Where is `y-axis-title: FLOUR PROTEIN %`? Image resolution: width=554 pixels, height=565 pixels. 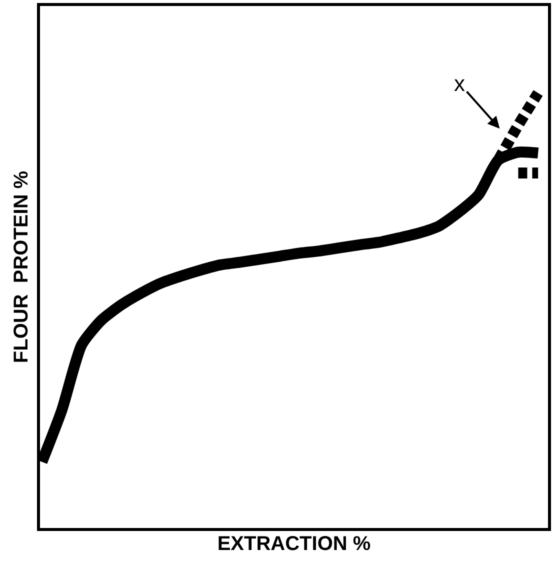 y-axis-title: FLOUR PROTEIN % is located at coordinates (21, 267).